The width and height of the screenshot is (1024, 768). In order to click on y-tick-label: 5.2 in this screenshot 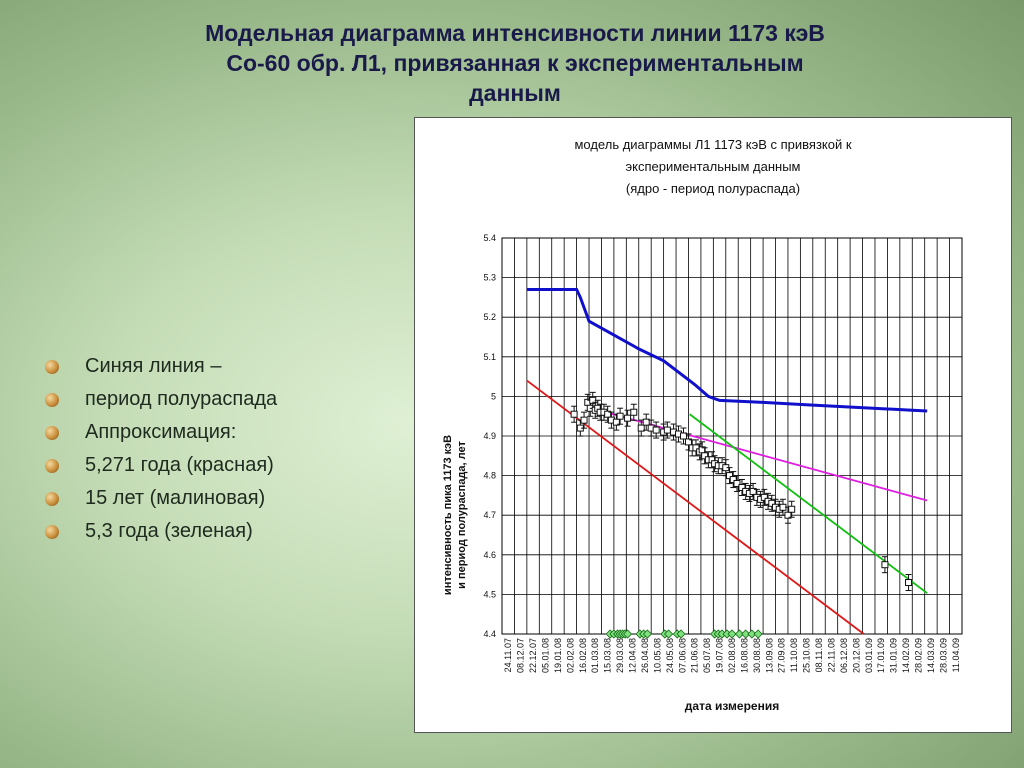, I will do `click(489, 317)`.